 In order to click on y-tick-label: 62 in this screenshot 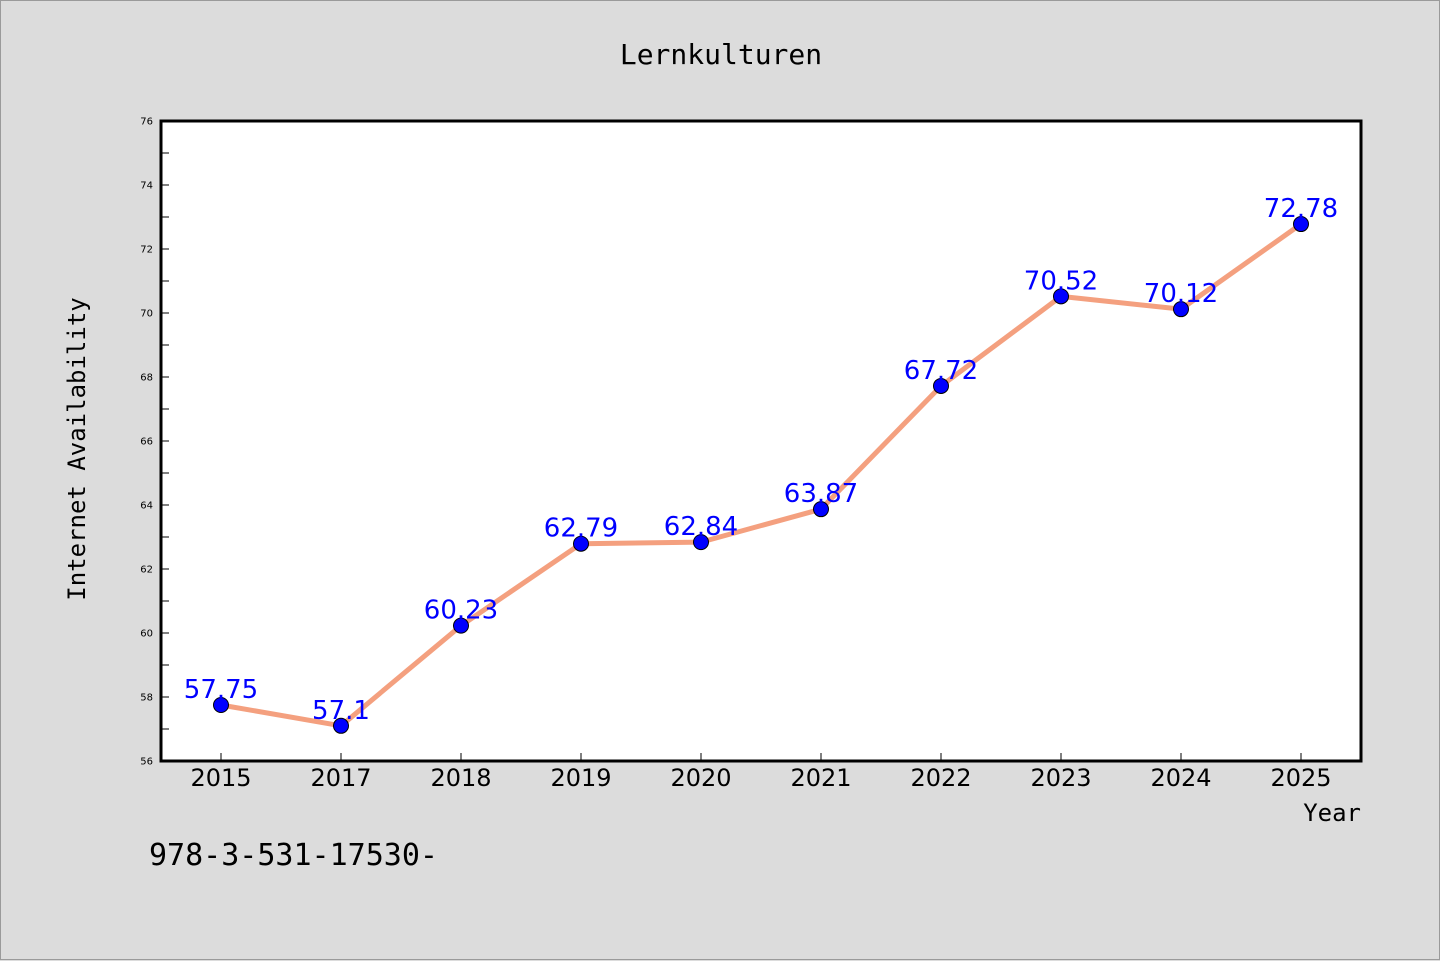, I will do `click(146, 570)`.